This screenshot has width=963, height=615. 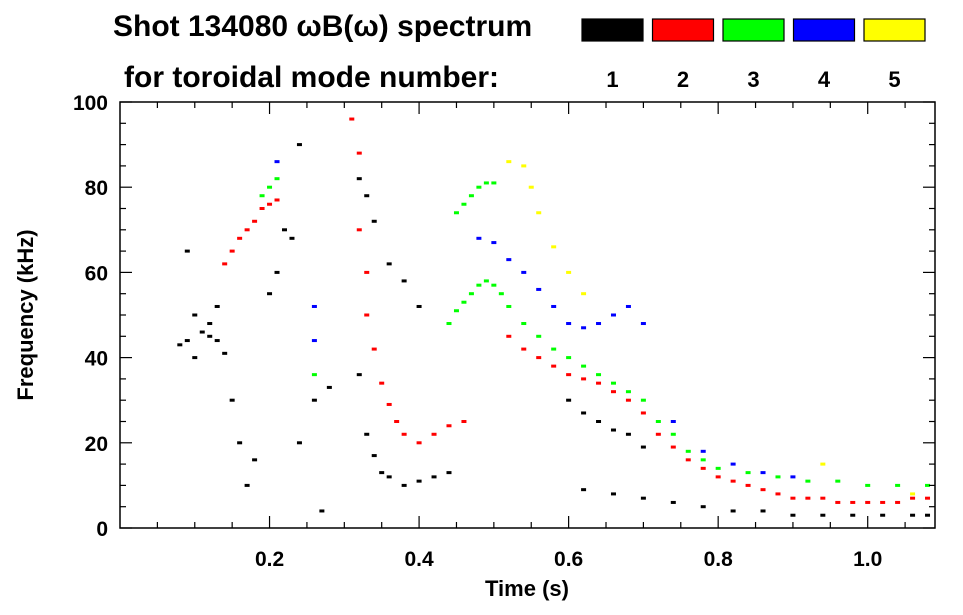 I want to click on y-tick-label: 0, so click(x=102, y=529).